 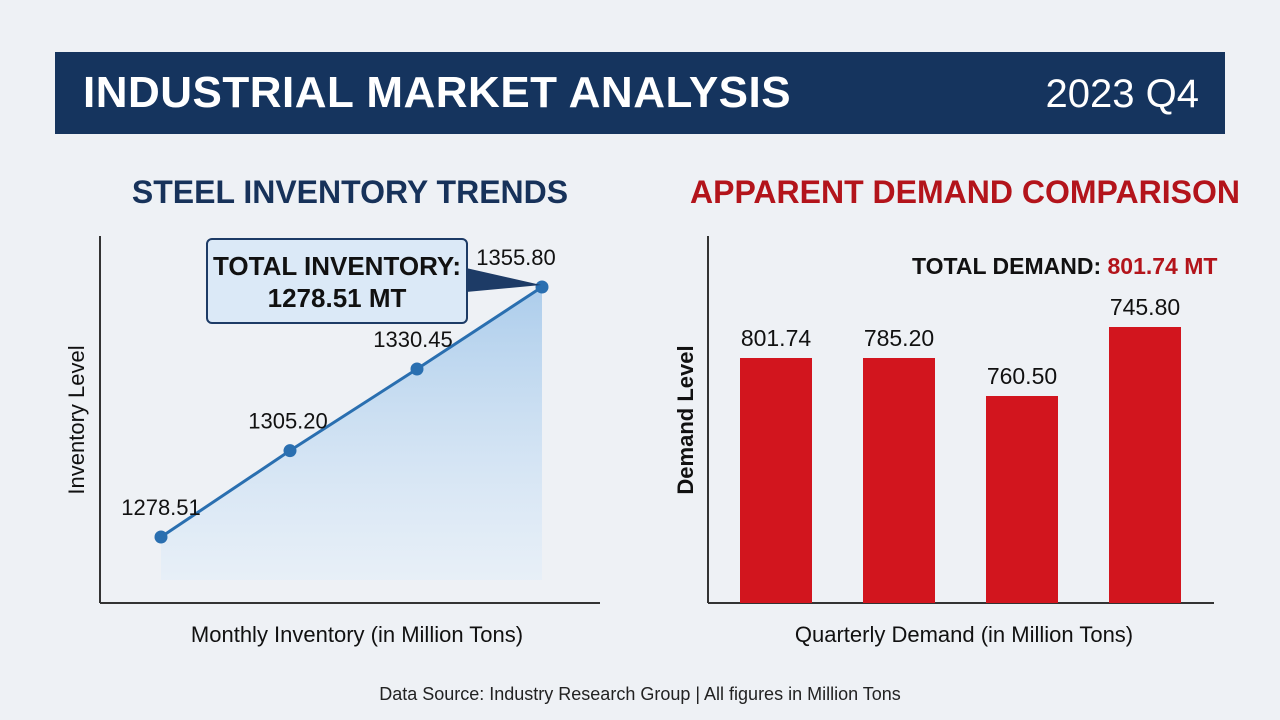 I want to click on total-demand: TOTAL DEMAND: 801.74 MT, so click(x=1064, y=266).